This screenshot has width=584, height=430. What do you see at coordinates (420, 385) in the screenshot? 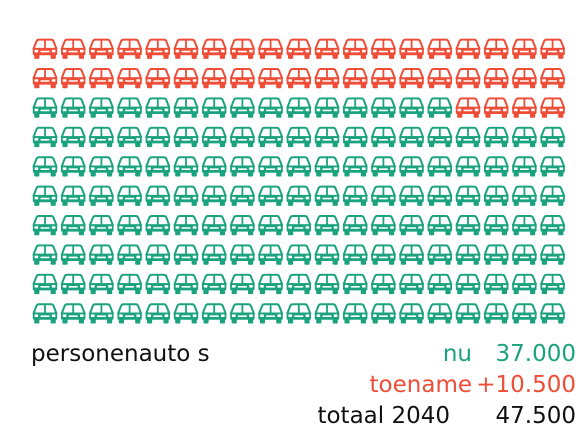
I see `legend-increase-label: toename` at bounding box center [420, 385].